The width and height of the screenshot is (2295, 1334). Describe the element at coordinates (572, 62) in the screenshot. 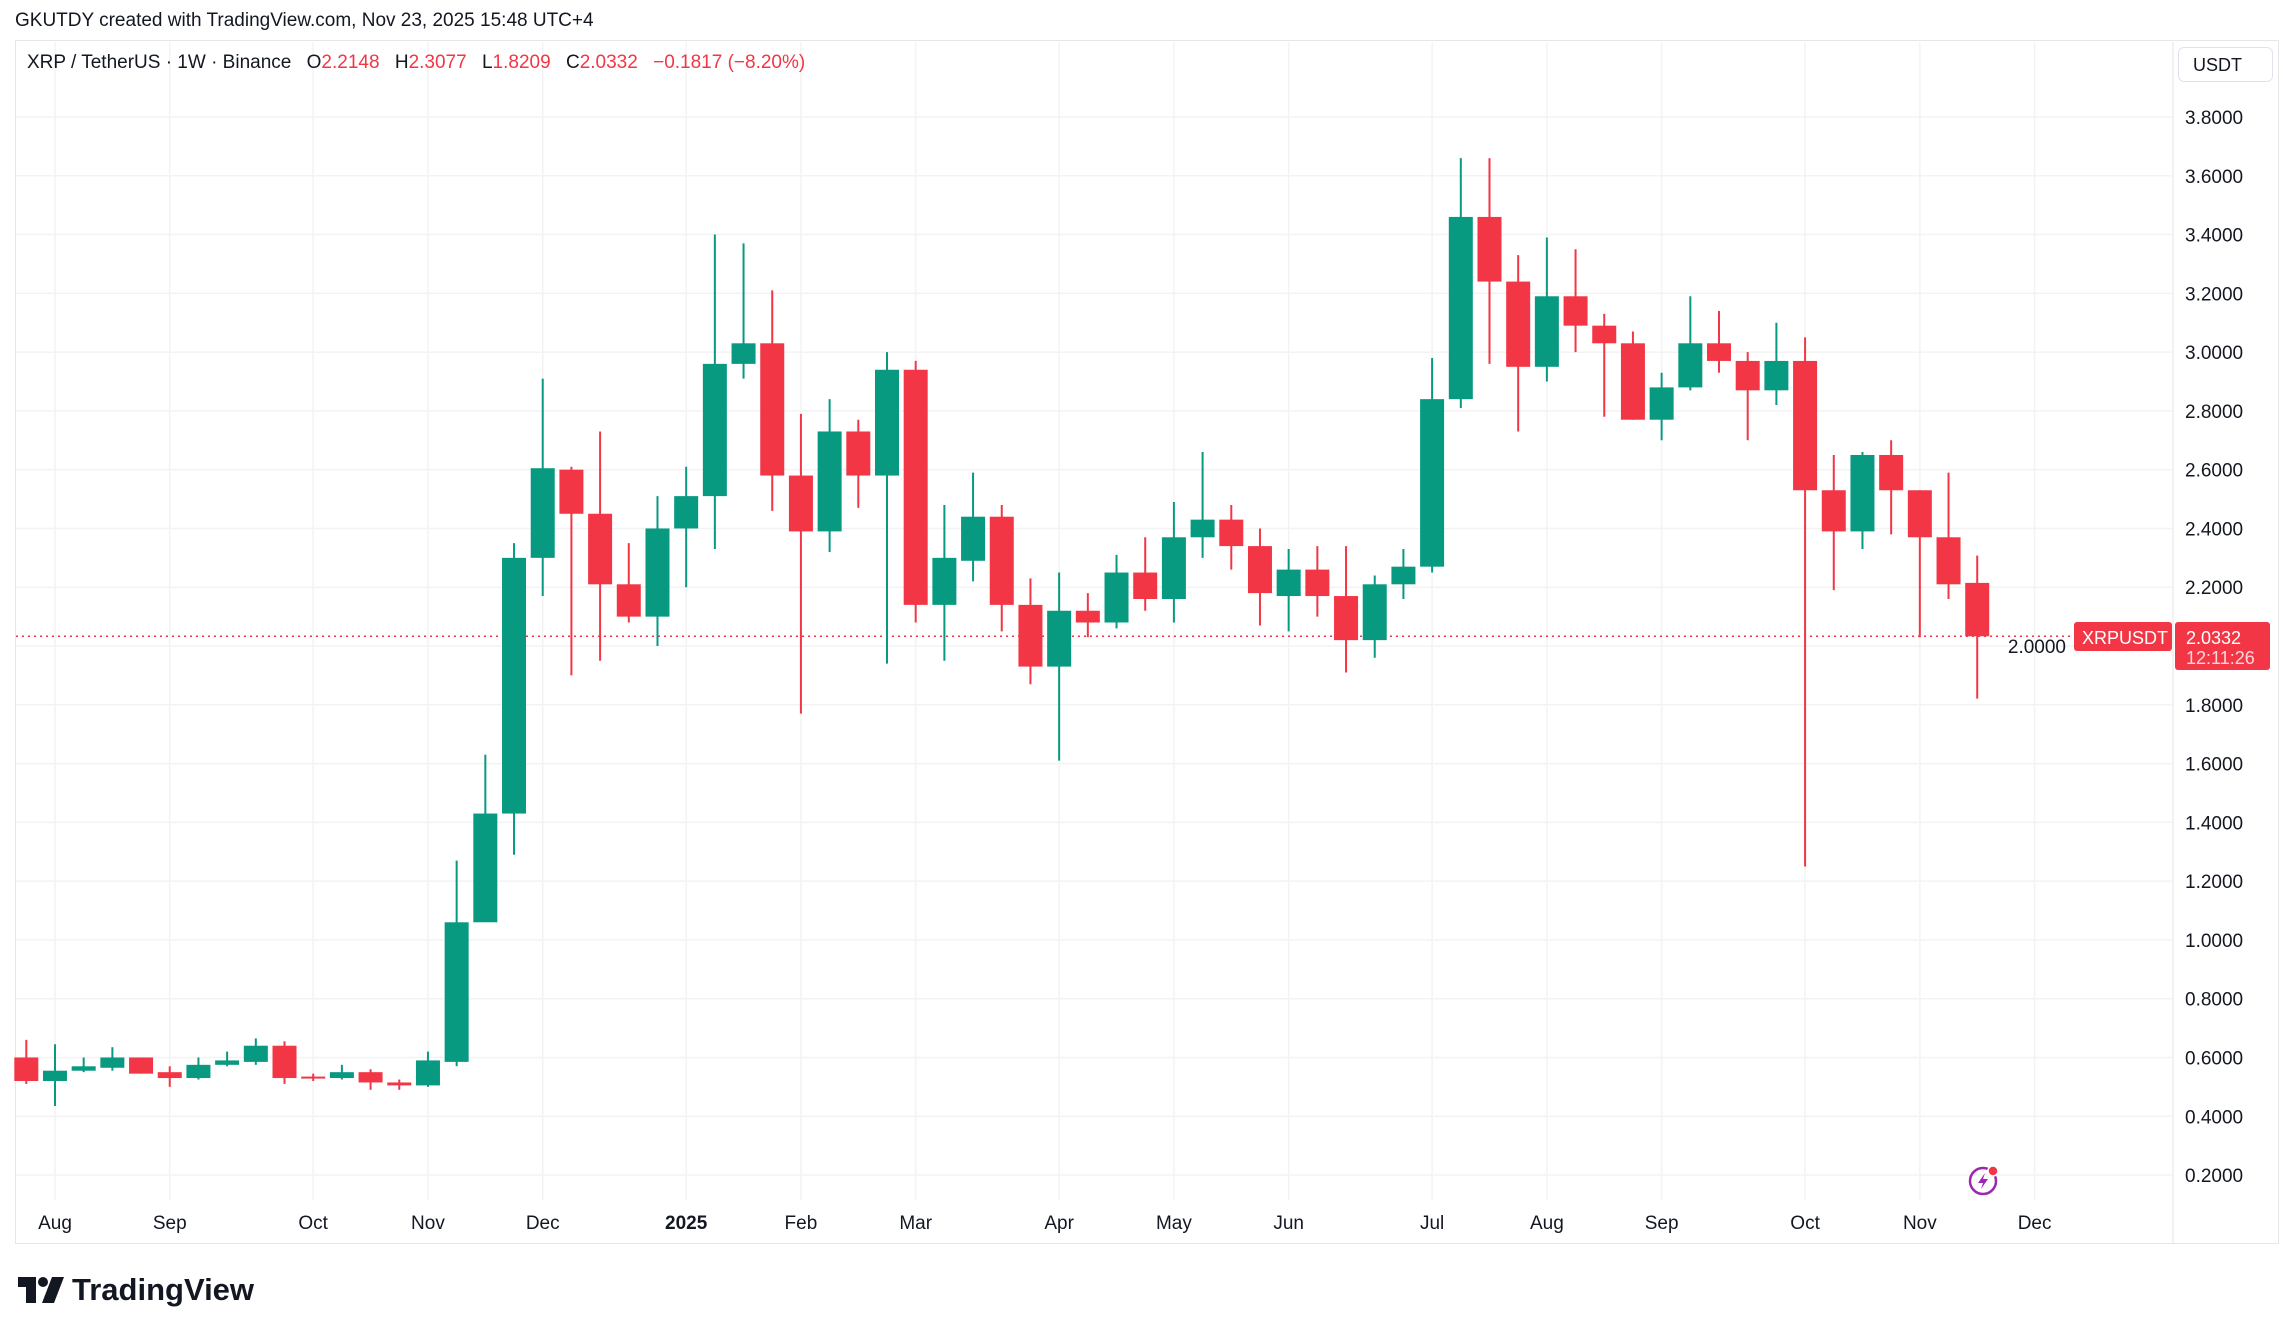

I see `close-key: C` at that location.